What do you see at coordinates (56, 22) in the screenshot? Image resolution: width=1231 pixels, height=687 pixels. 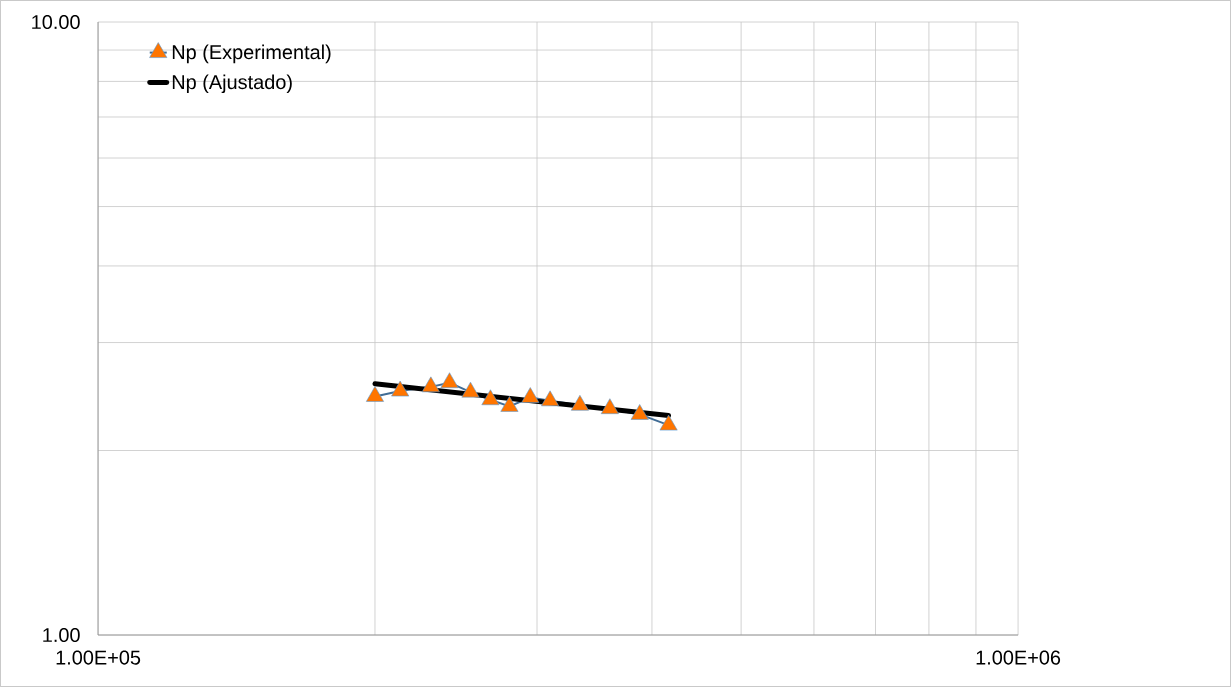 I see `y-tick-label: 10.00` at bounding box center [56, 22].